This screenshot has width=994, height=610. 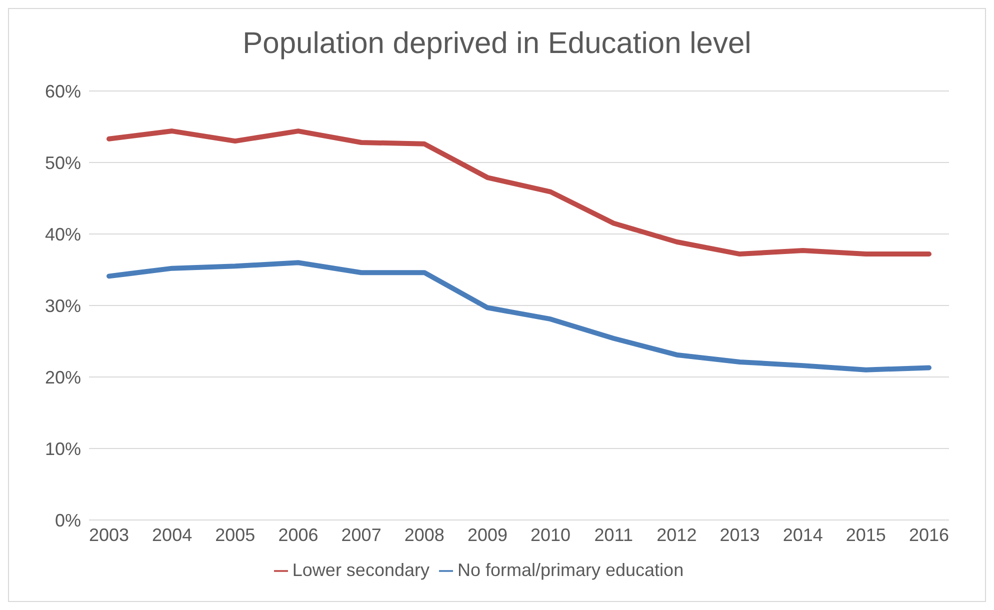 I want to click on y-tick-label: 40%, so click(x=62, y=234).